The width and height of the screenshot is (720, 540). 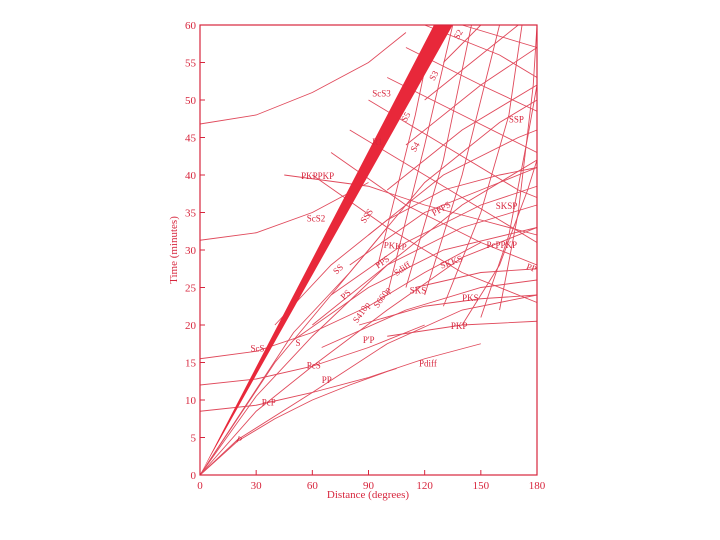 What do you see at coordinates (191, 326) in the screenshot?
I see `y-tick-label: 20` at bounding box center [191, 326].